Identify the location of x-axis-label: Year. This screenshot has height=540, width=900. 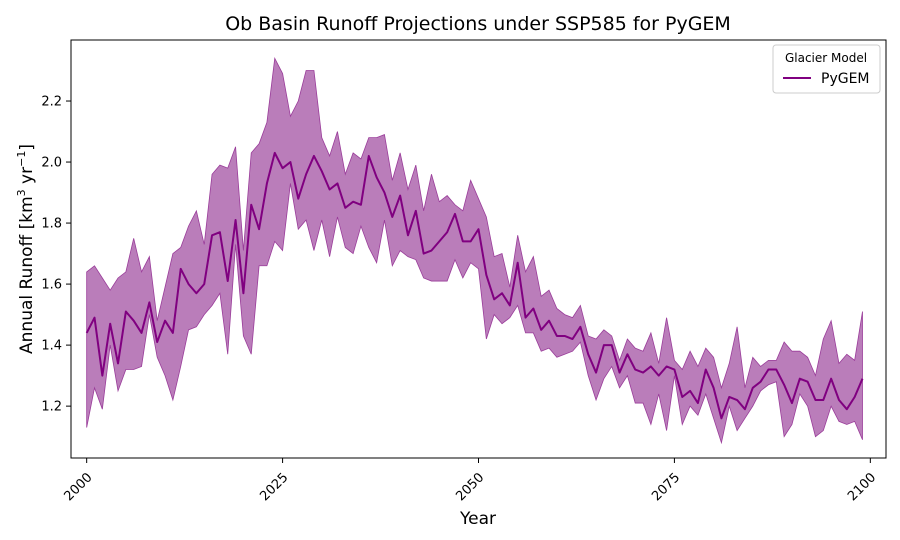
(477, 519).